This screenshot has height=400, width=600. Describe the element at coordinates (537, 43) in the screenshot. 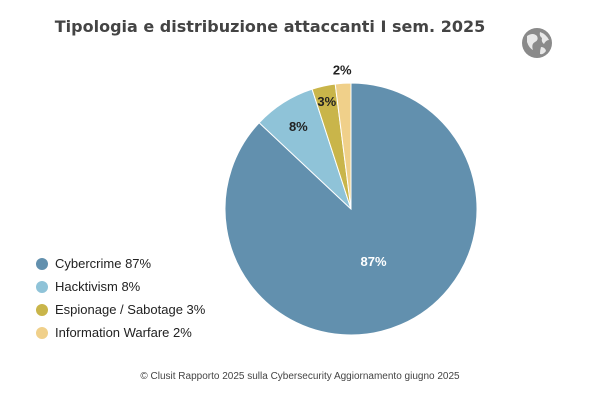

I see `globe-icon` at that location.